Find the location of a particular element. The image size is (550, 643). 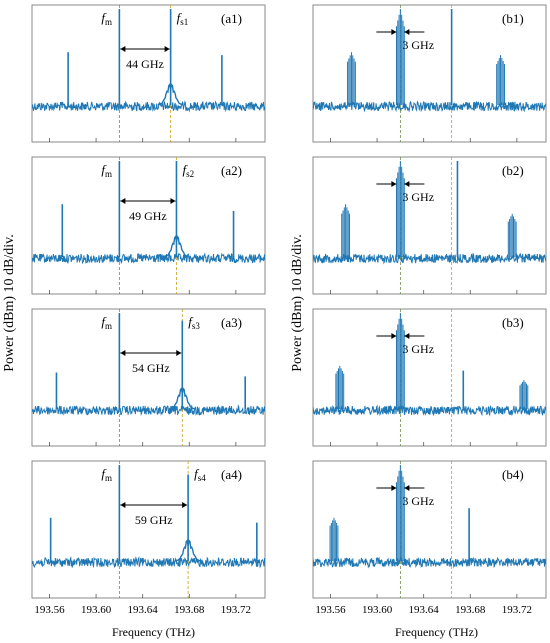

panel-b3: (b3) 3 GHz is located at coordinates (429, 377).